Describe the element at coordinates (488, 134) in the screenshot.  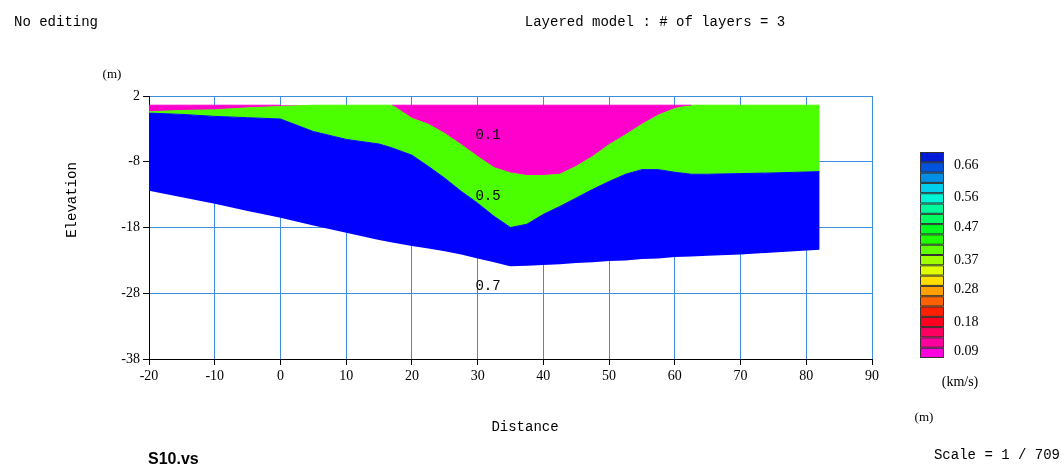
I see `annotation: 0.1` at that location.